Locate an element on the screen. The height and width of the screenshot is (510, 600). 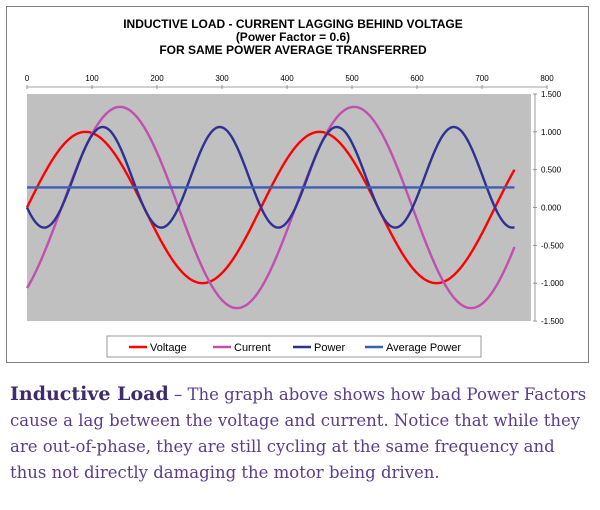
x-tick-label: 600 is located at coordinates (417, 78).